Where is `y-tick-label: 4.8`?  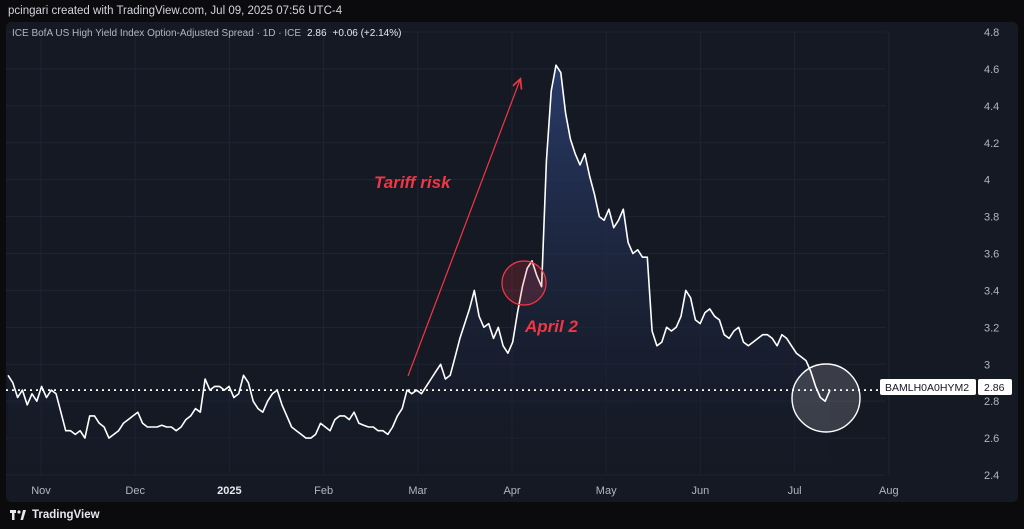 y-tick-label: 4.8 is located at coordinates (991, 33).